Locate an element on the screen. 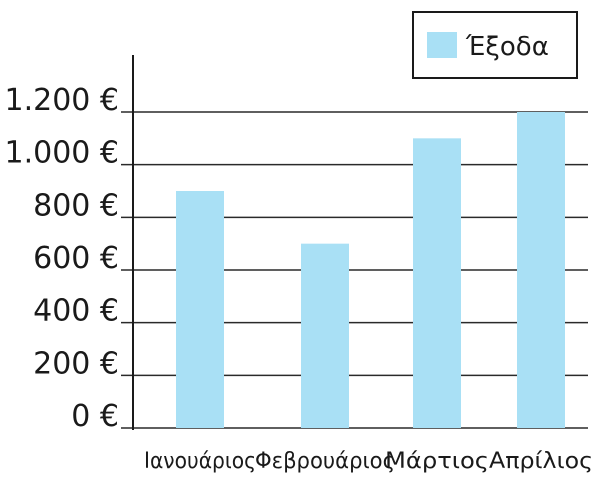  x-tick-label: Φεβρουάριος is located at coordinates (325, 461).